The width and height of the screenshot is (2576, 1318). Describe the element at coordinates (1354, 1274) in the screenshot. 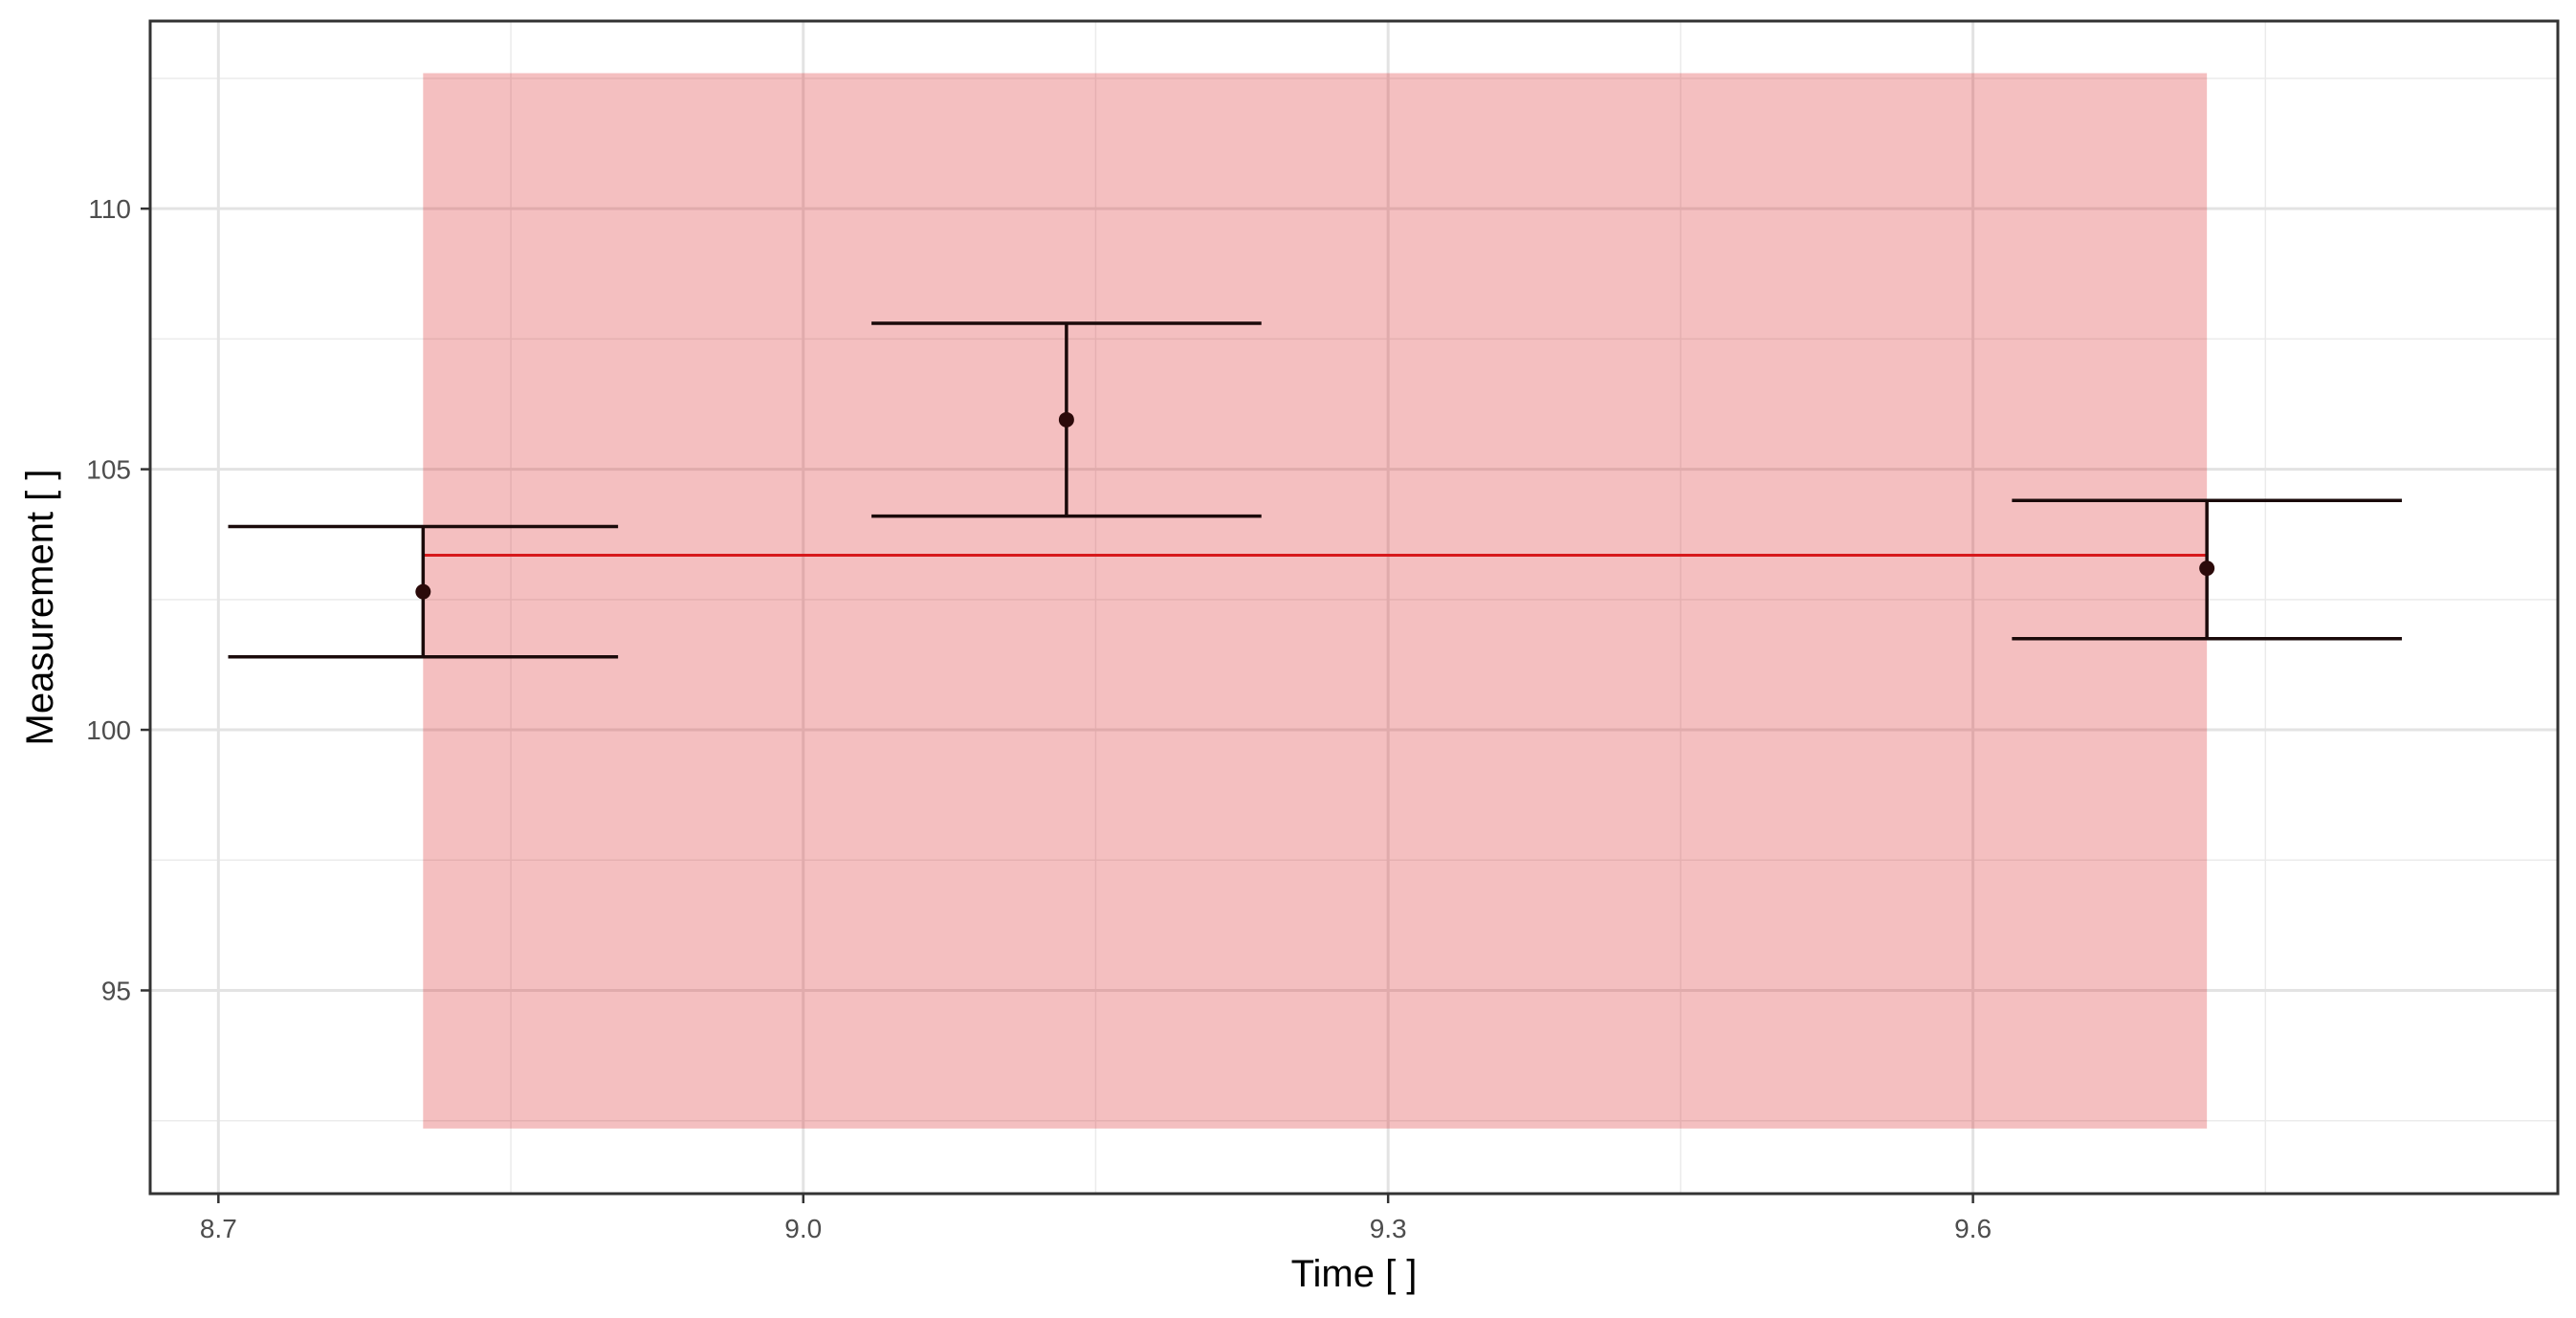

I see `x-axis-title: Time [ ]` at that location.